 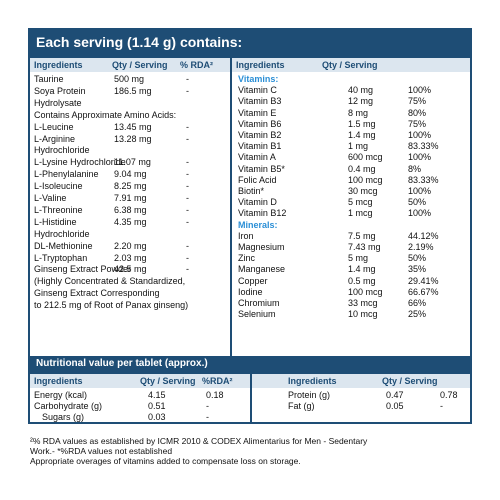 I want to click on nutrition-right-header: Ingredients Qty / Serving, so click(x=361, y=381).